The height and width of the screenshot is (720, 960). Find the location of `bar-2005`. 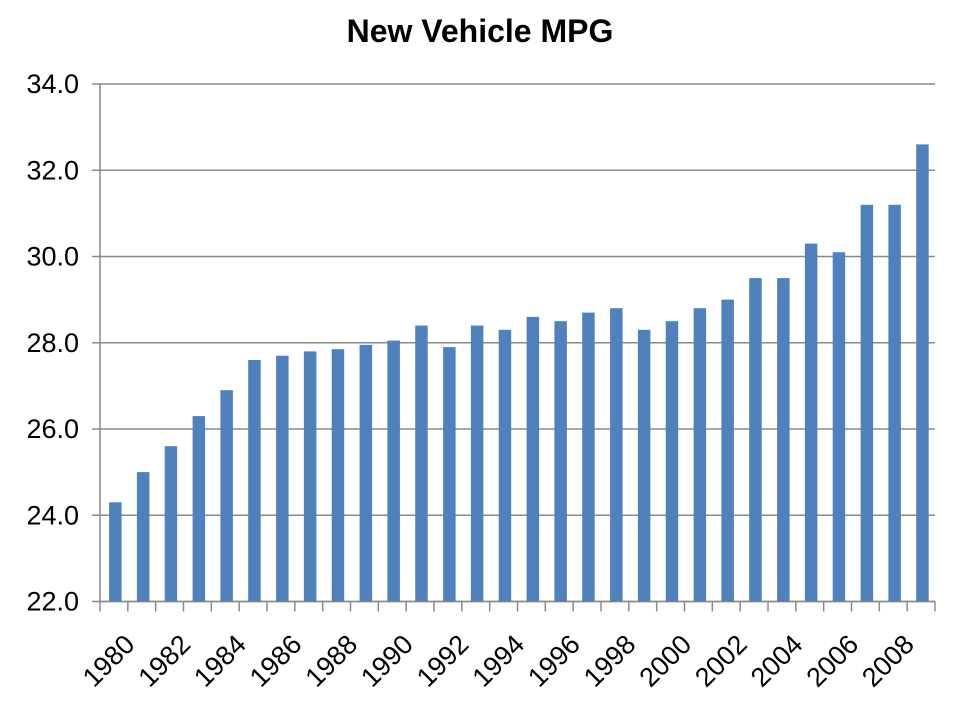

bar-2005 is located at coordinates (811, 422).